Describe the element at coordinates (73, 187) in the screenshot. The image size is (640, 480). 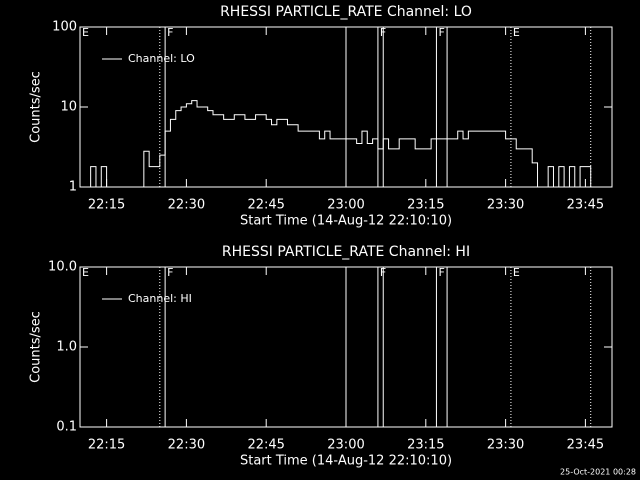
I see `y-tick-label: 1` at that location.